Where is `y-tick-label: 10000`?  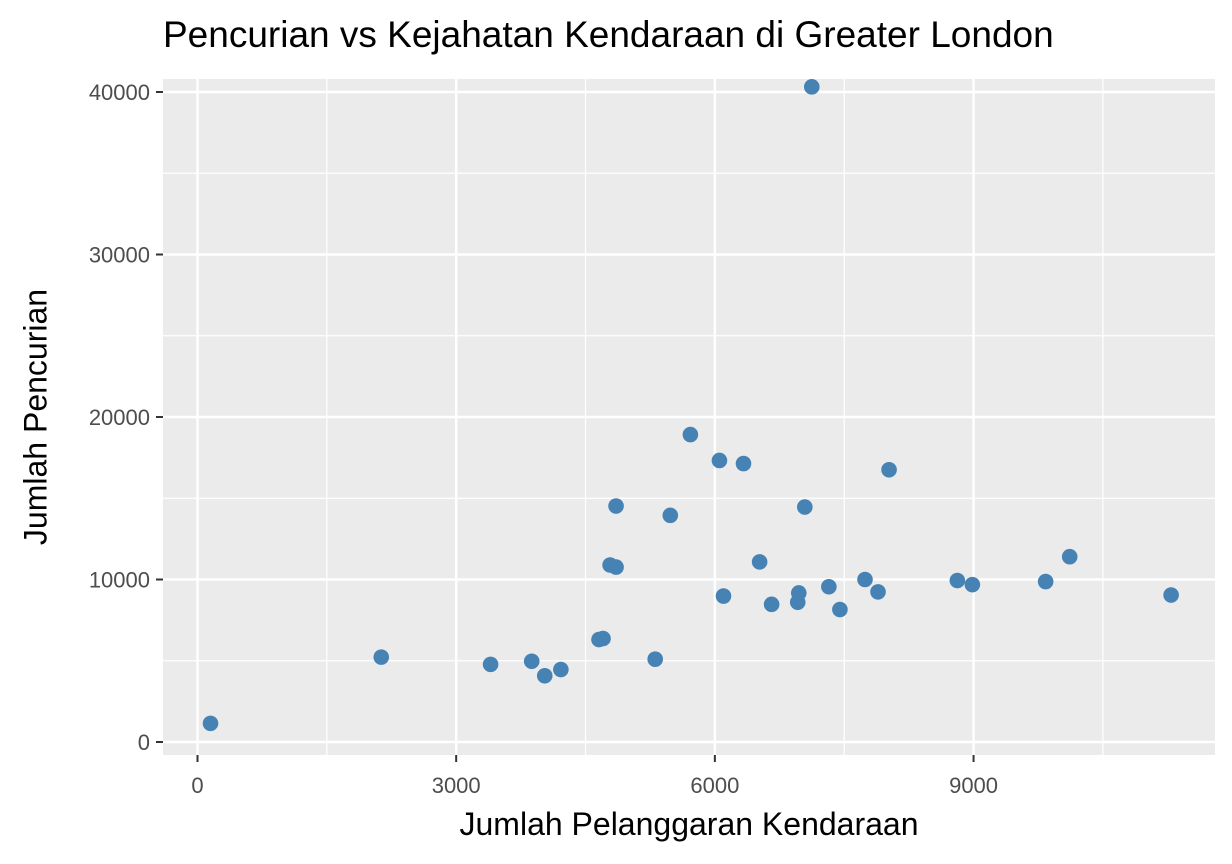 y-tick-label: 10000 is located at coordinates (119, 580).